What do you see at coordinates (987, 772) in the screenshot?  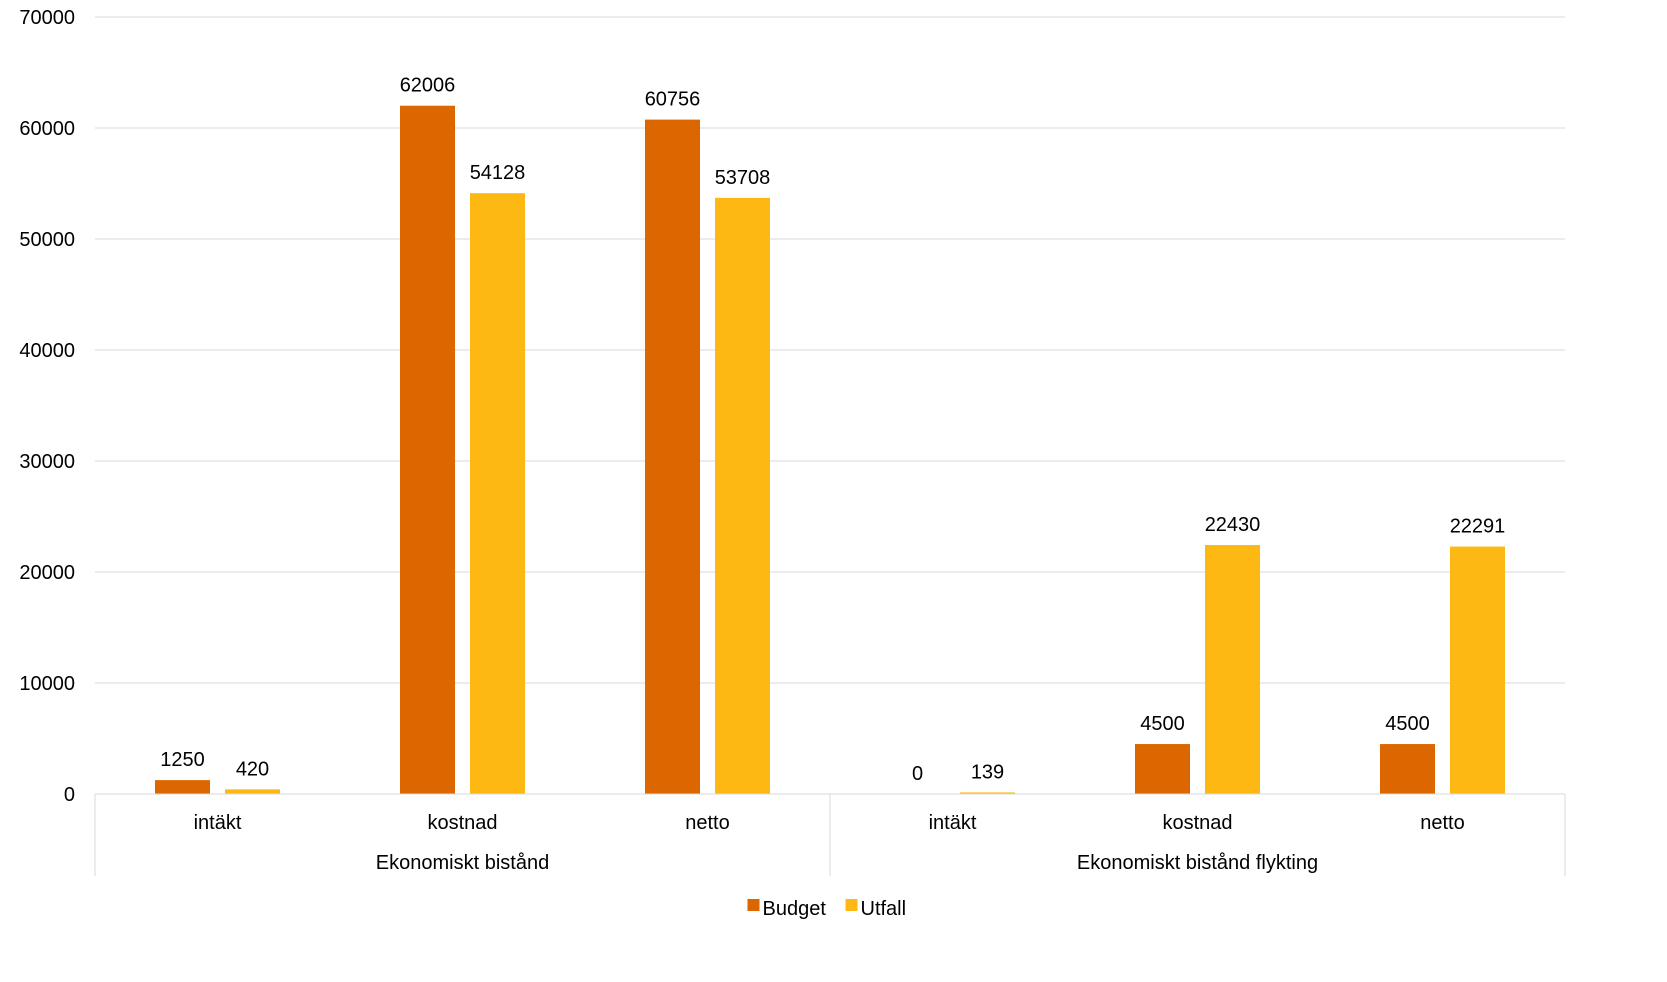 I see `data-label: 139` at bounding box center [987, 772].